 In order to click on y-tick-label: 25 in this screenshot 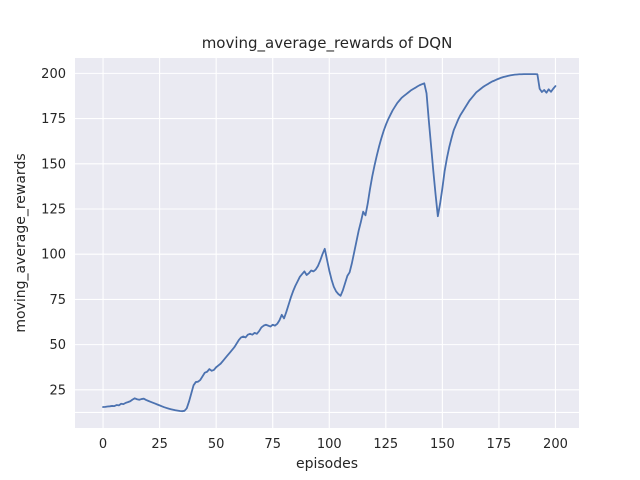, I will do `click(57, 390)`.